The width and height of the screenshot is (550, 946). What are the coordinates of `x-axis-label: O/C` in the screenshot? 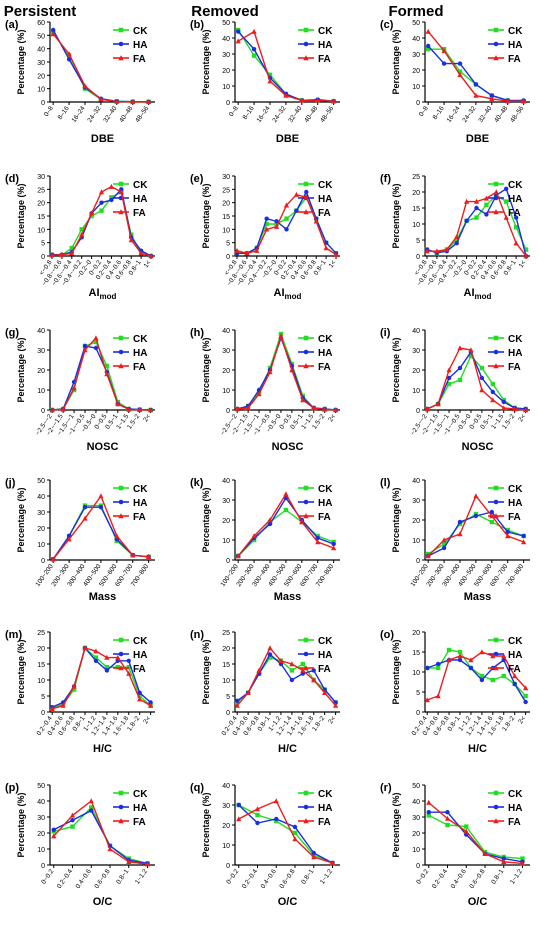 It's located at (103, 902).